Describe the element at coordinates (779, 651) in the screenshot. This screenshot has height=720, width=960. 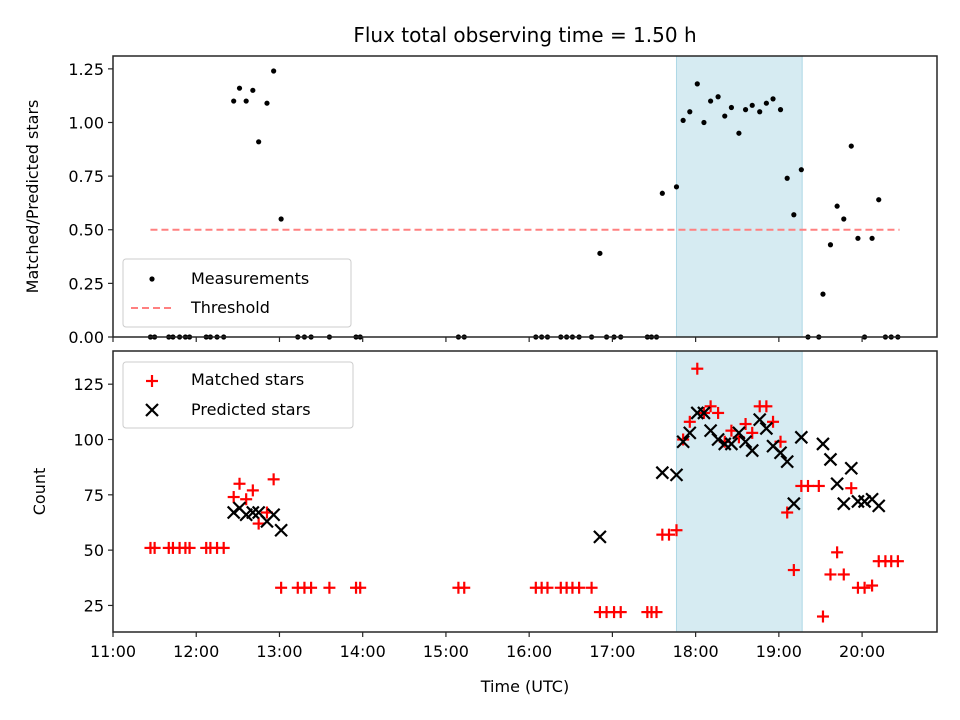
I see `xtick-label: 19:00` at that location.